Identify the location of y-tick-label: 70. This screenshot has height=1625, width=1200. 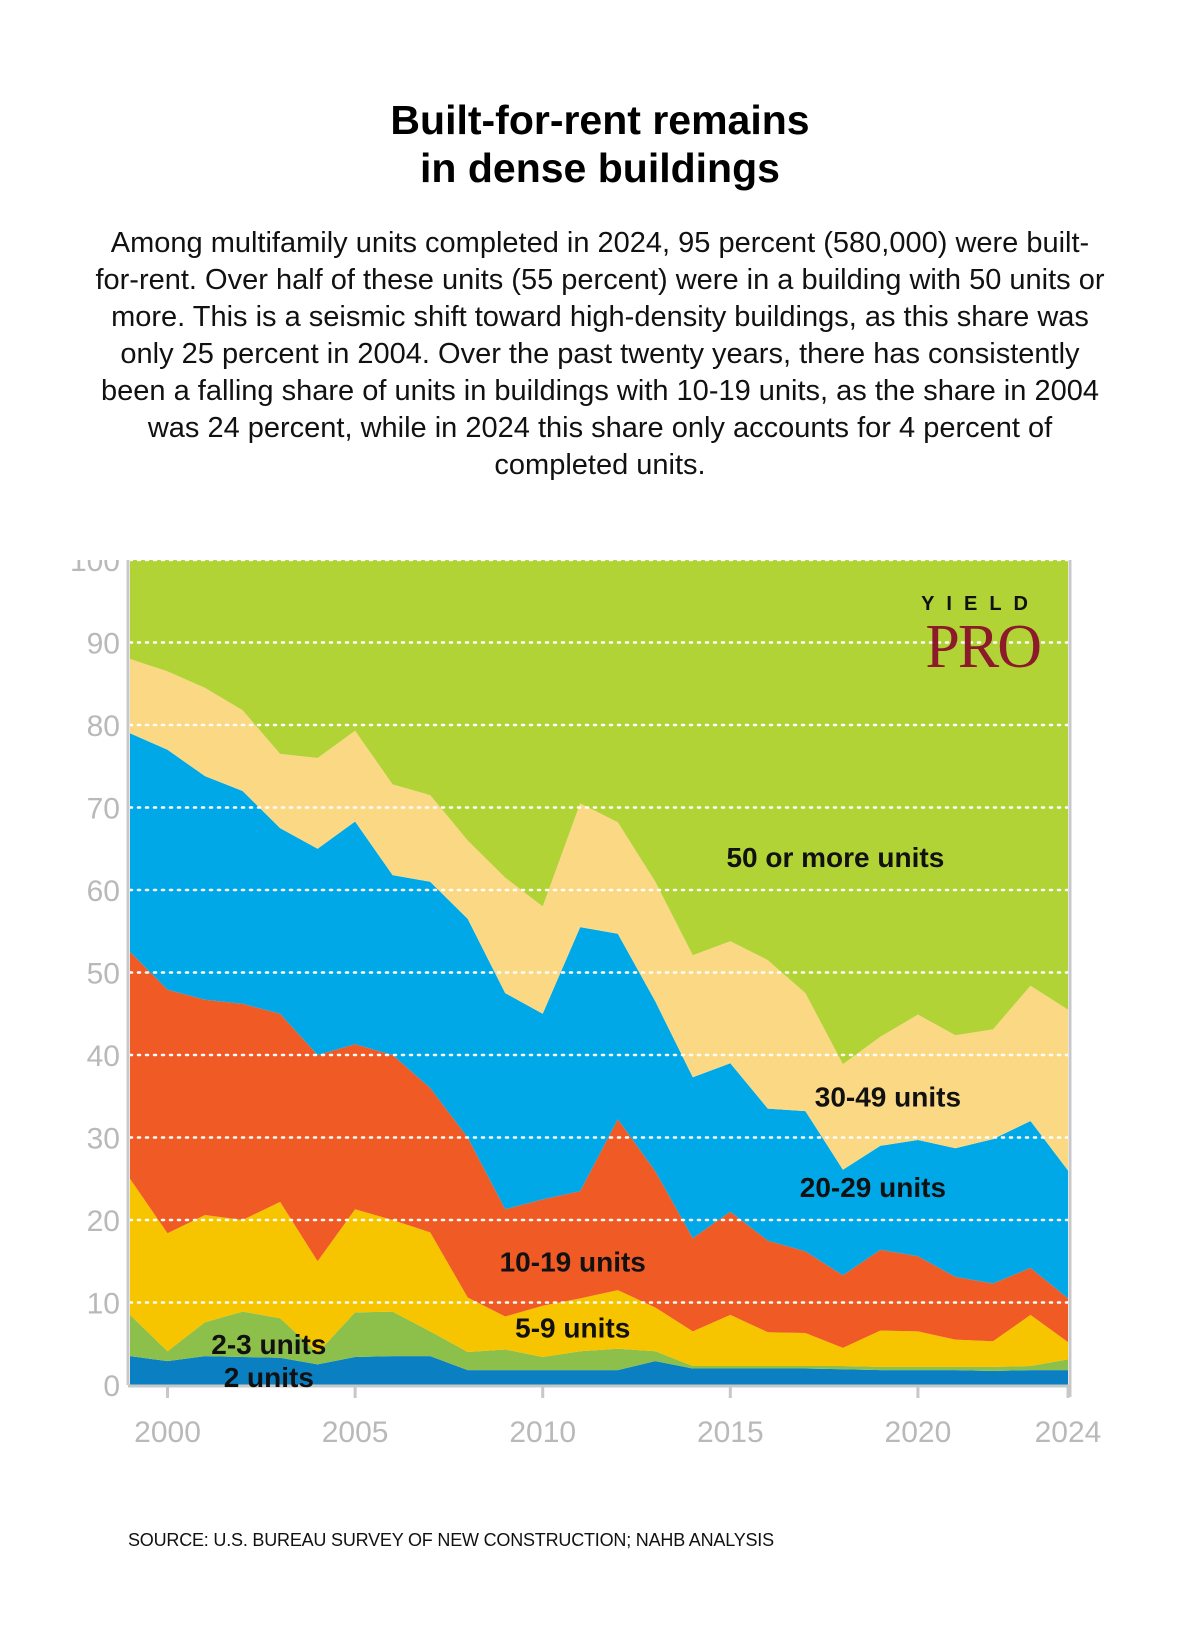
(103, 809).